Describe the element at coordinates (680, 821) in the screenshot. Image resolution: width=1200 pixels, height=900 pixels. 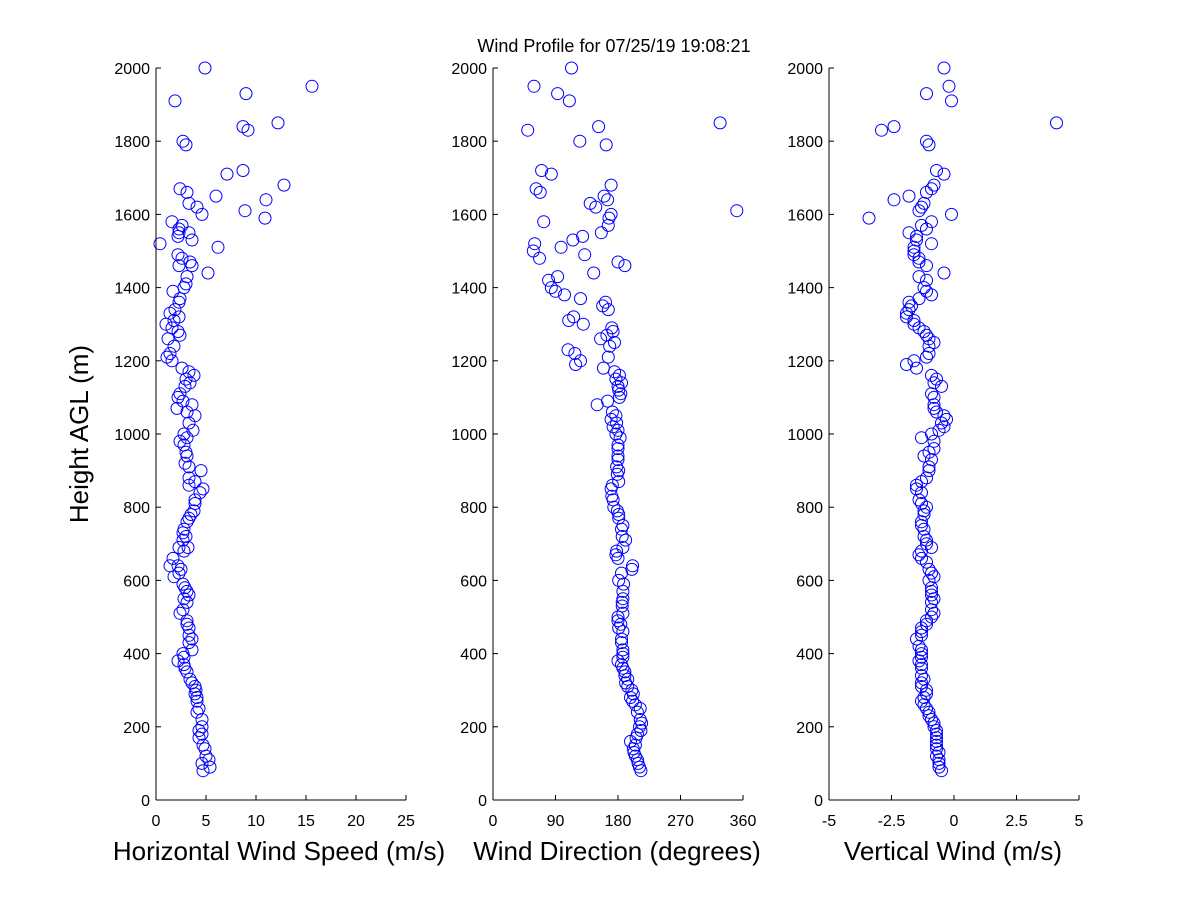
I see `wind-direction-x-tick-label: 270` at that location.